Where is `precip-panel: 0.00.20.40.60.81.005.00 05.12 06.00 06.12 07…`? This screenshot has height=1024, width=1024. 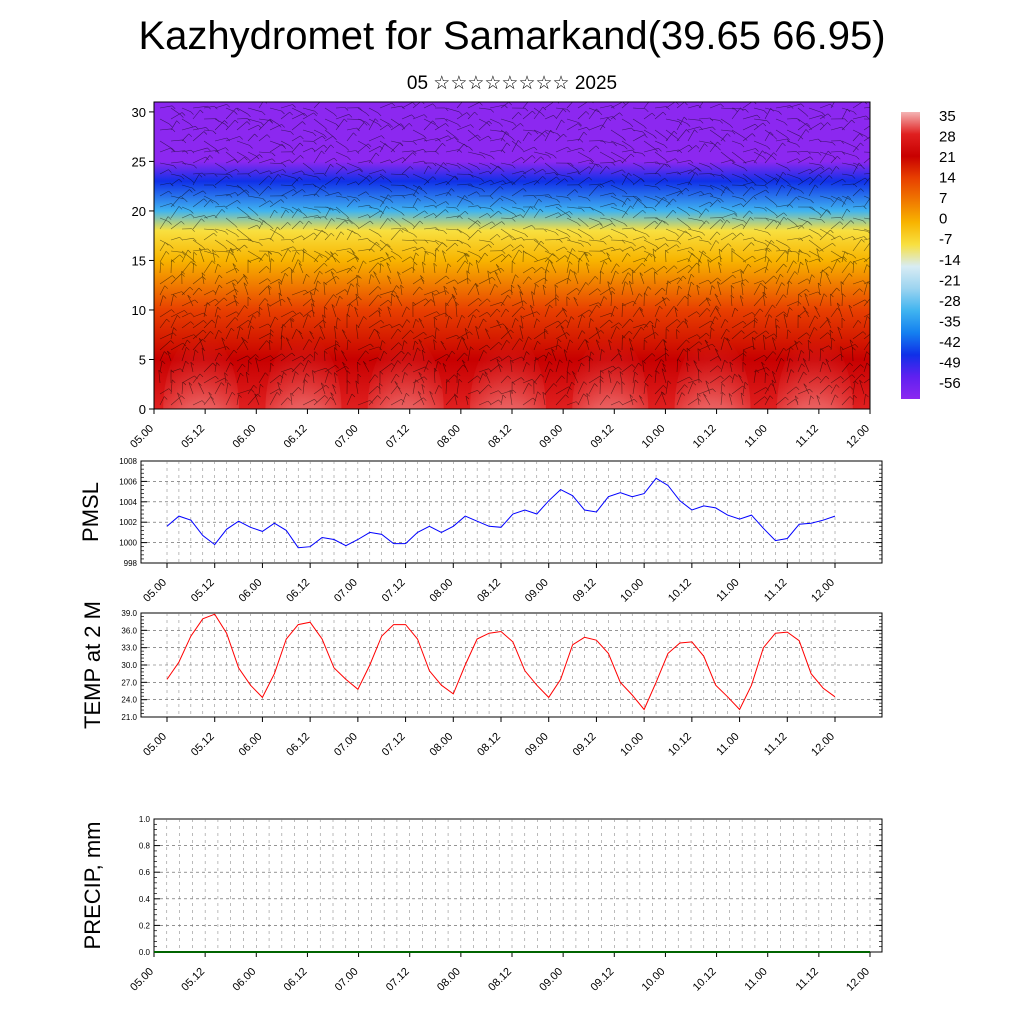 precip-panel: 0.00.20.40.60.81.005.00 05.12 06.00 06.12 07… is located at coordinates (481, 904).